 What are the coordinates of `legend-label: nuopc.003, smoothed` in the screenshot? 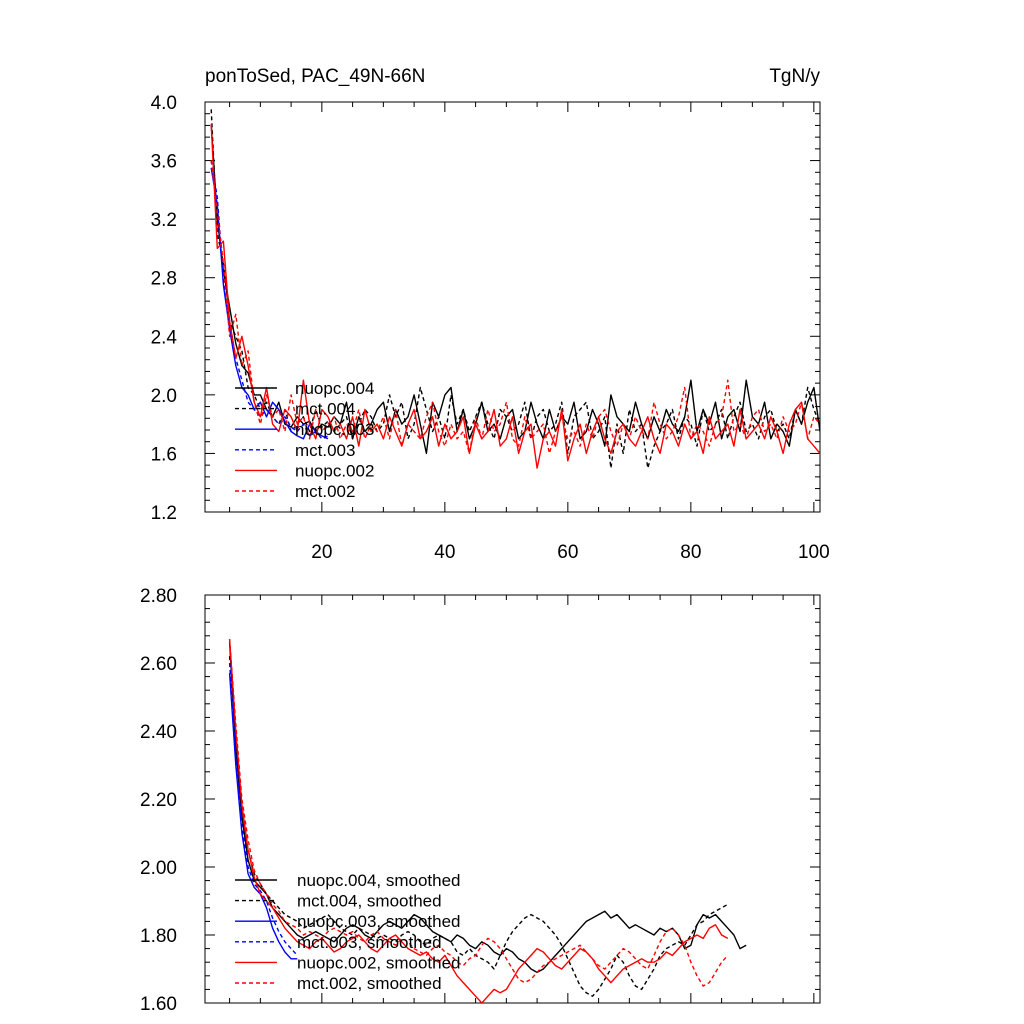 It's located at (379, 921).